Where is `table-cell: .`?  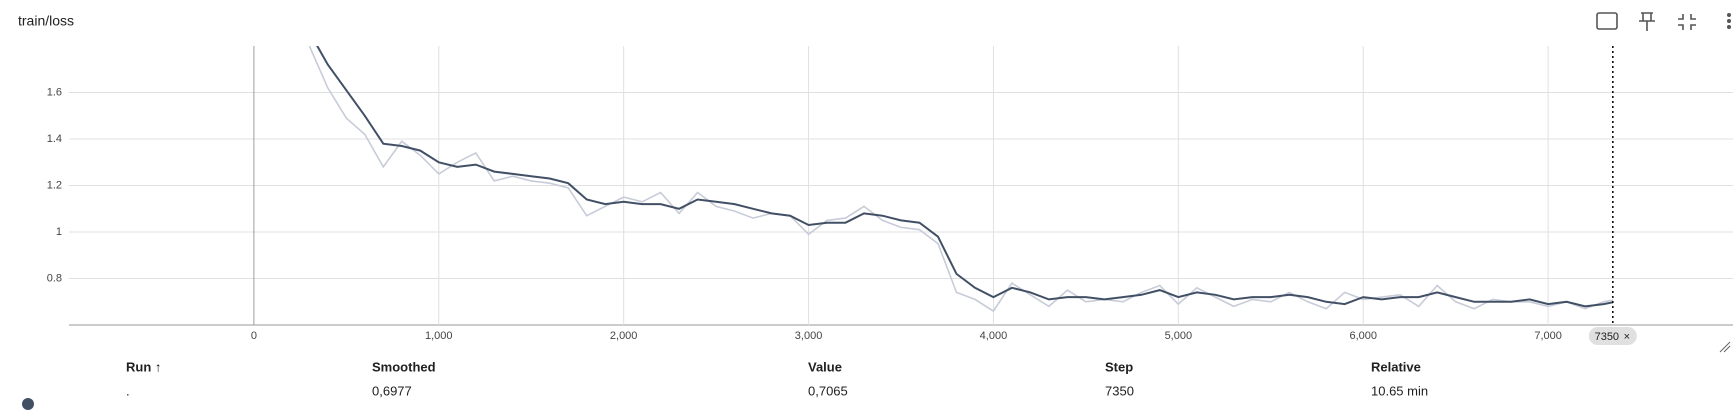 table-cell: . is located at coordinates (128, 390).